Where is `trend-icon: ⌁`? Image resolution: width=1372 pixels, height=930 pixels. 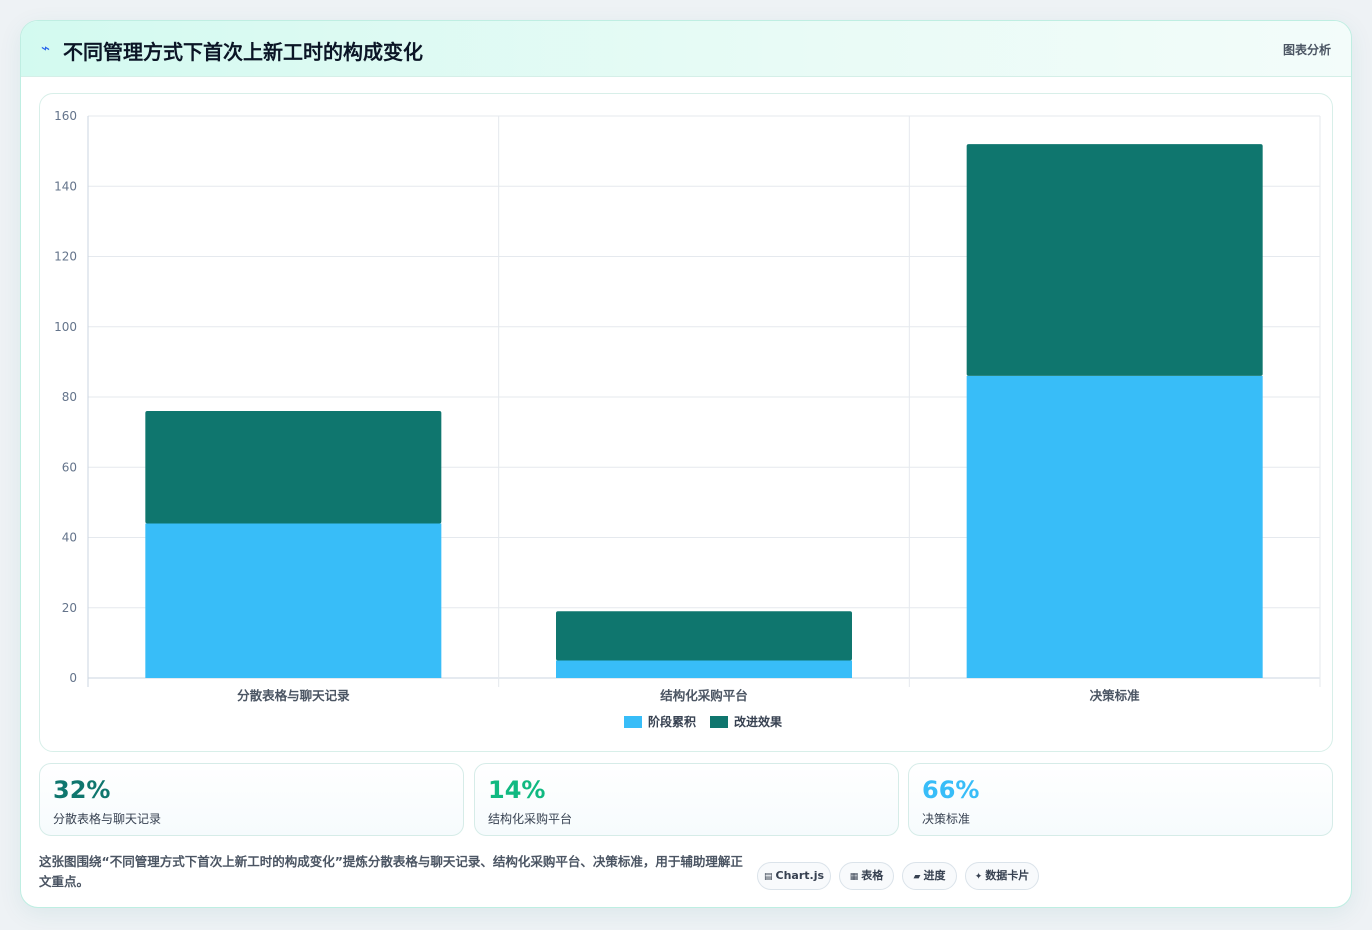
trend-icon: ⌁ is located at coordinates (46, 48).